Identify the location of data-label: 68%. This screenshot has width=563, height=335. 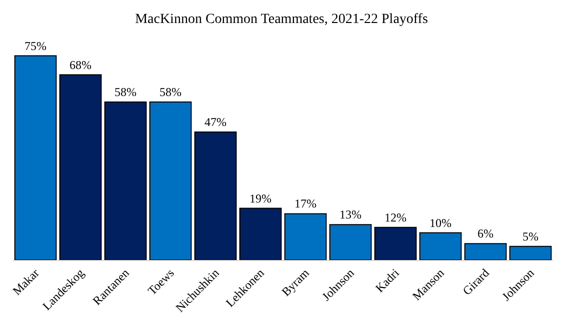
(81, 65).